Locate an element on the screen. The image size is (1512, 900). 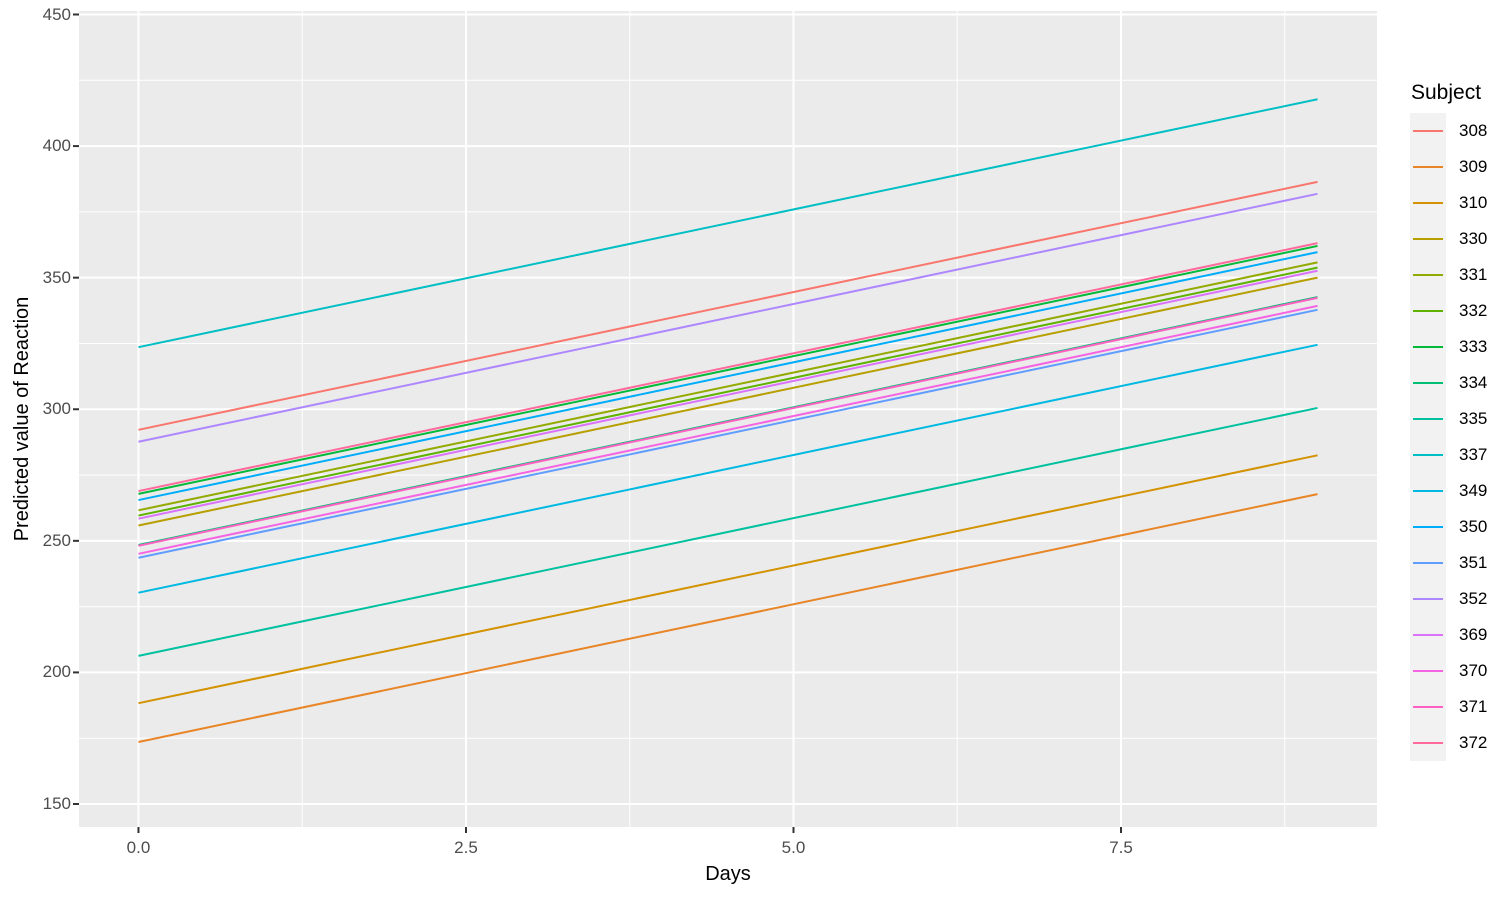
legend-label: 332 is located at coordinates (1473, 310).